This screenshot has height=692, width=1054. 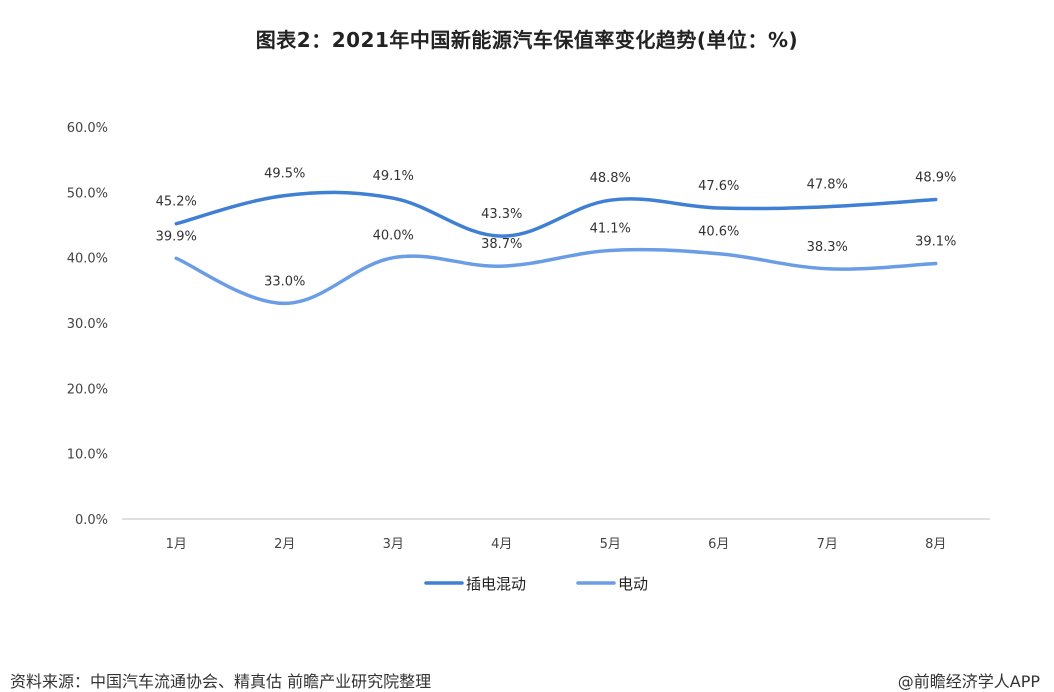 What do you see at coordinates (87, 259) in the screenshot?
I see `y-tick-label: 40.0%` at bounding box center [87, 259].